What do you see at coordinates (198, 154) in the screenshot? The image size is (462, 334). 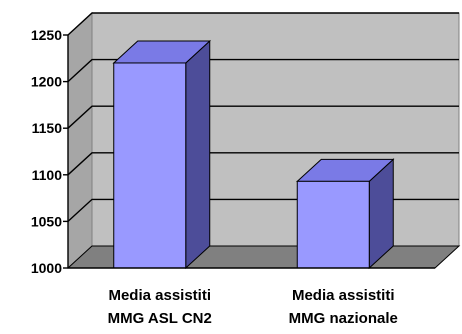 I see `bar-side` at bounding box center [198, 154].